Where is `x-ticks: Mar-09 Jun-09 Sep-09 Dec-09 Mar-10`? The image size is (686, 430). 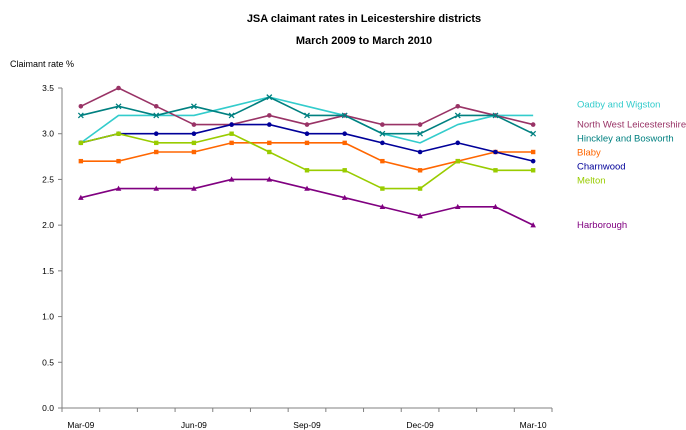 x-ticks: Mar-09 Jun-09 Sep-09 Dec-09 Mar-10 is located at coordinates (307, 419).